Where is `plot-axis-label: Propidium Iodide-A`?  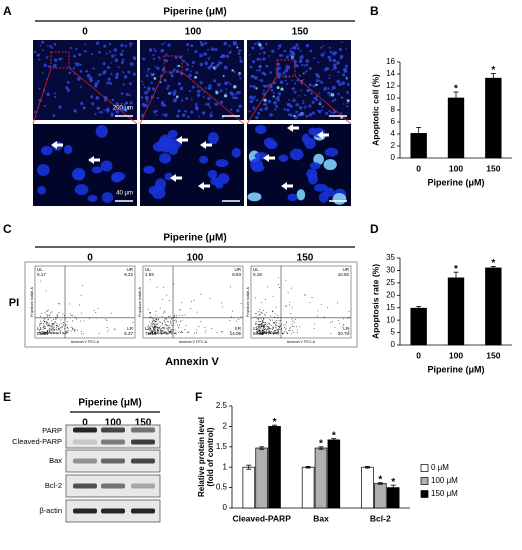
plot-axis-label: Propidium Iodide-A is located at coordinates (140, 301).